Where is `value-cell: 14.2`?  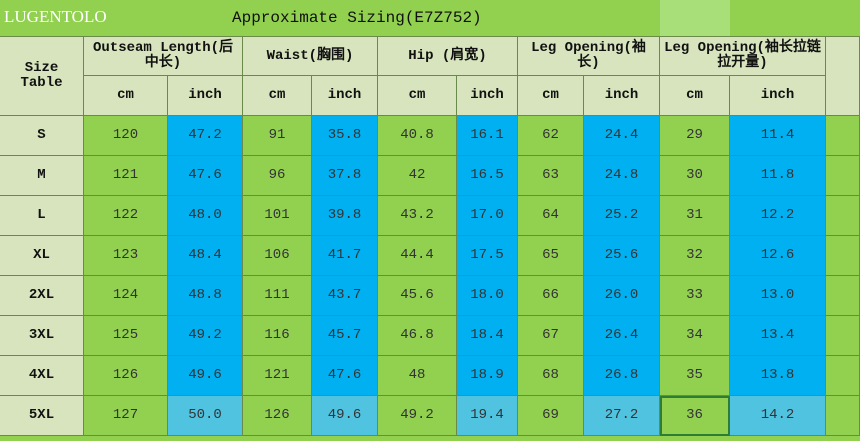
value-cell: 14.2 is located at coordinates (778, 416).